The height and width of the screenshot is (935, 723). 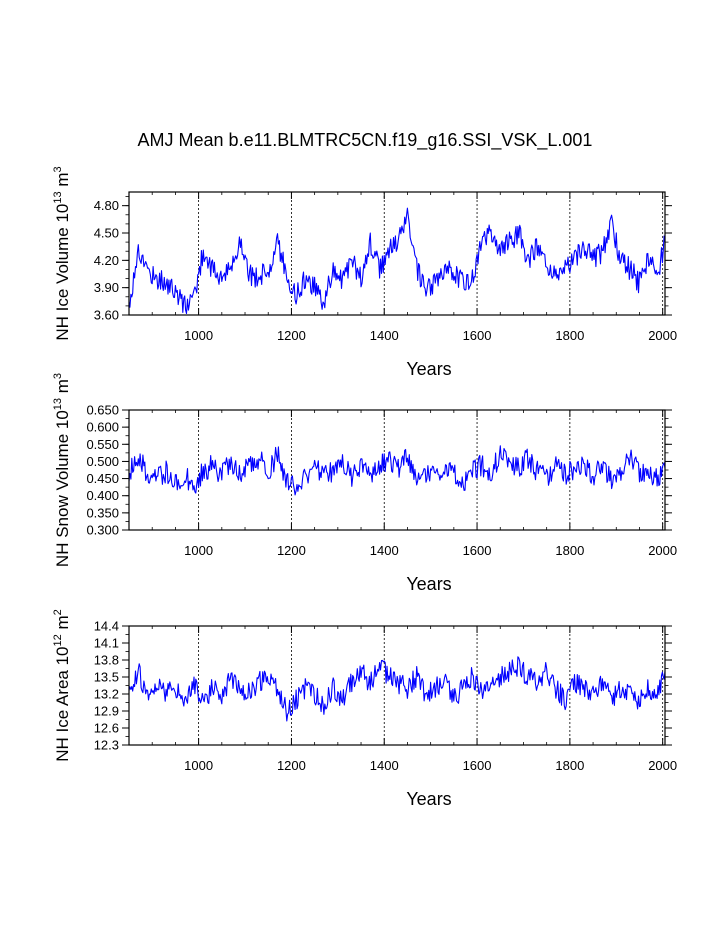 What do you see at coordinates (102, 461) in the screenshot?
I see `y-tick-label: 0.500` at bounding box center [102, 461].